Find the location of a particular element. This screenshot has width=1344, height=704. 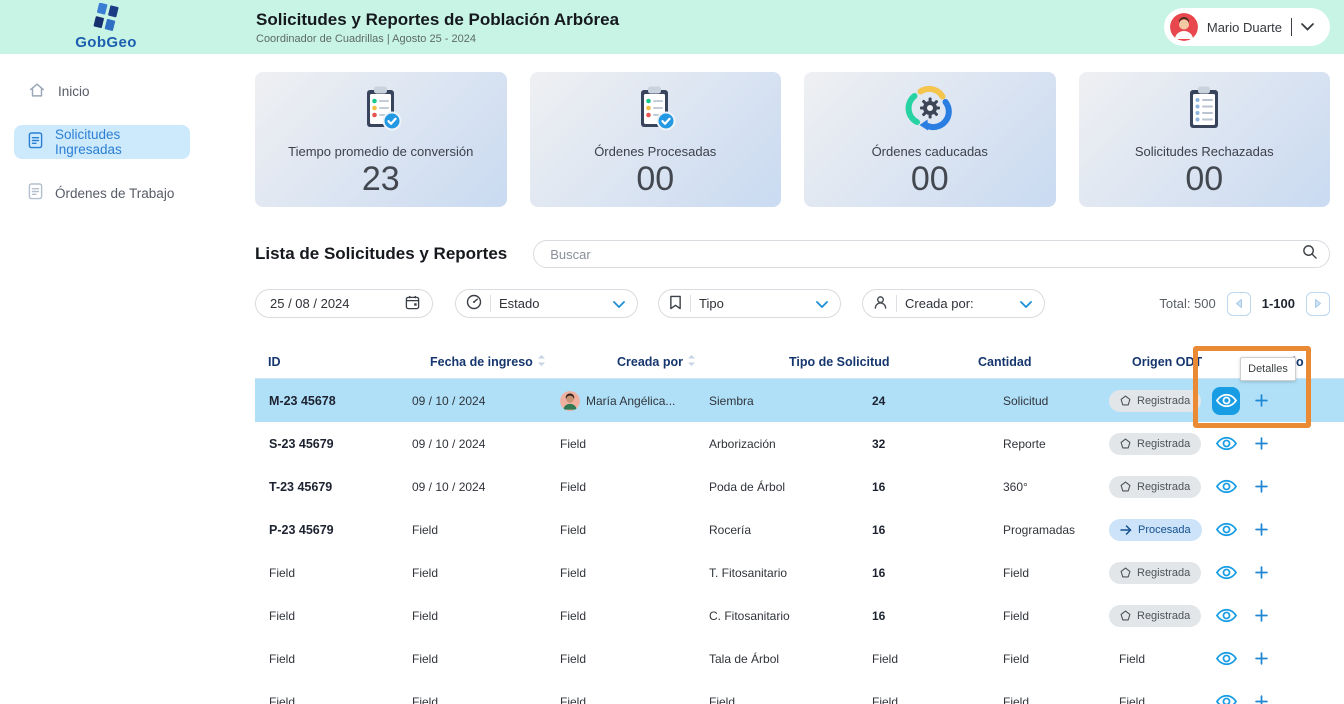

cell-id: M-23 45678 is located at coordinates (302, 400).